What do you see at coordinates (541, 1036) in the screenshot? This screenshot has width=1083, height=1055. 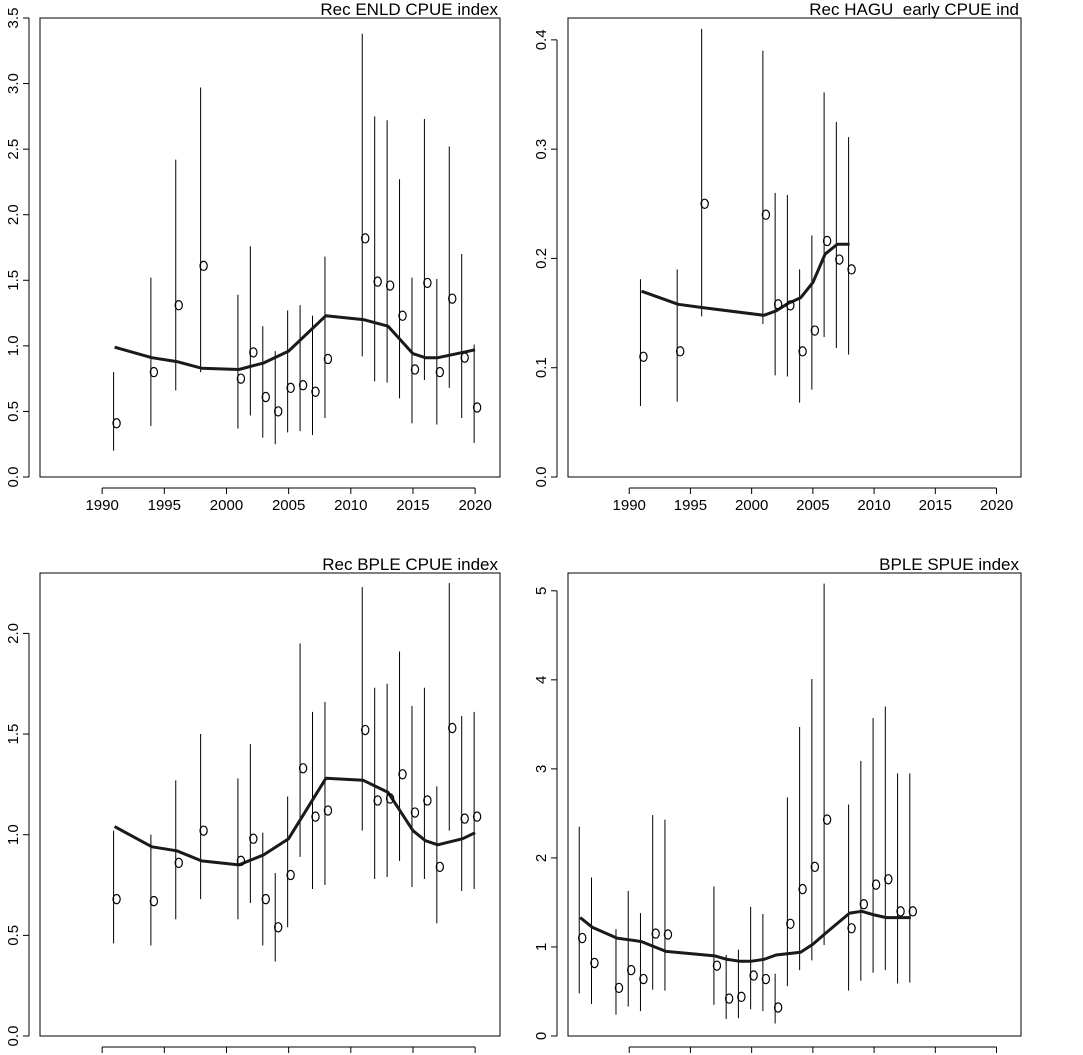 I see `y-tick-label: 0` at bounding box center [541, 1036].